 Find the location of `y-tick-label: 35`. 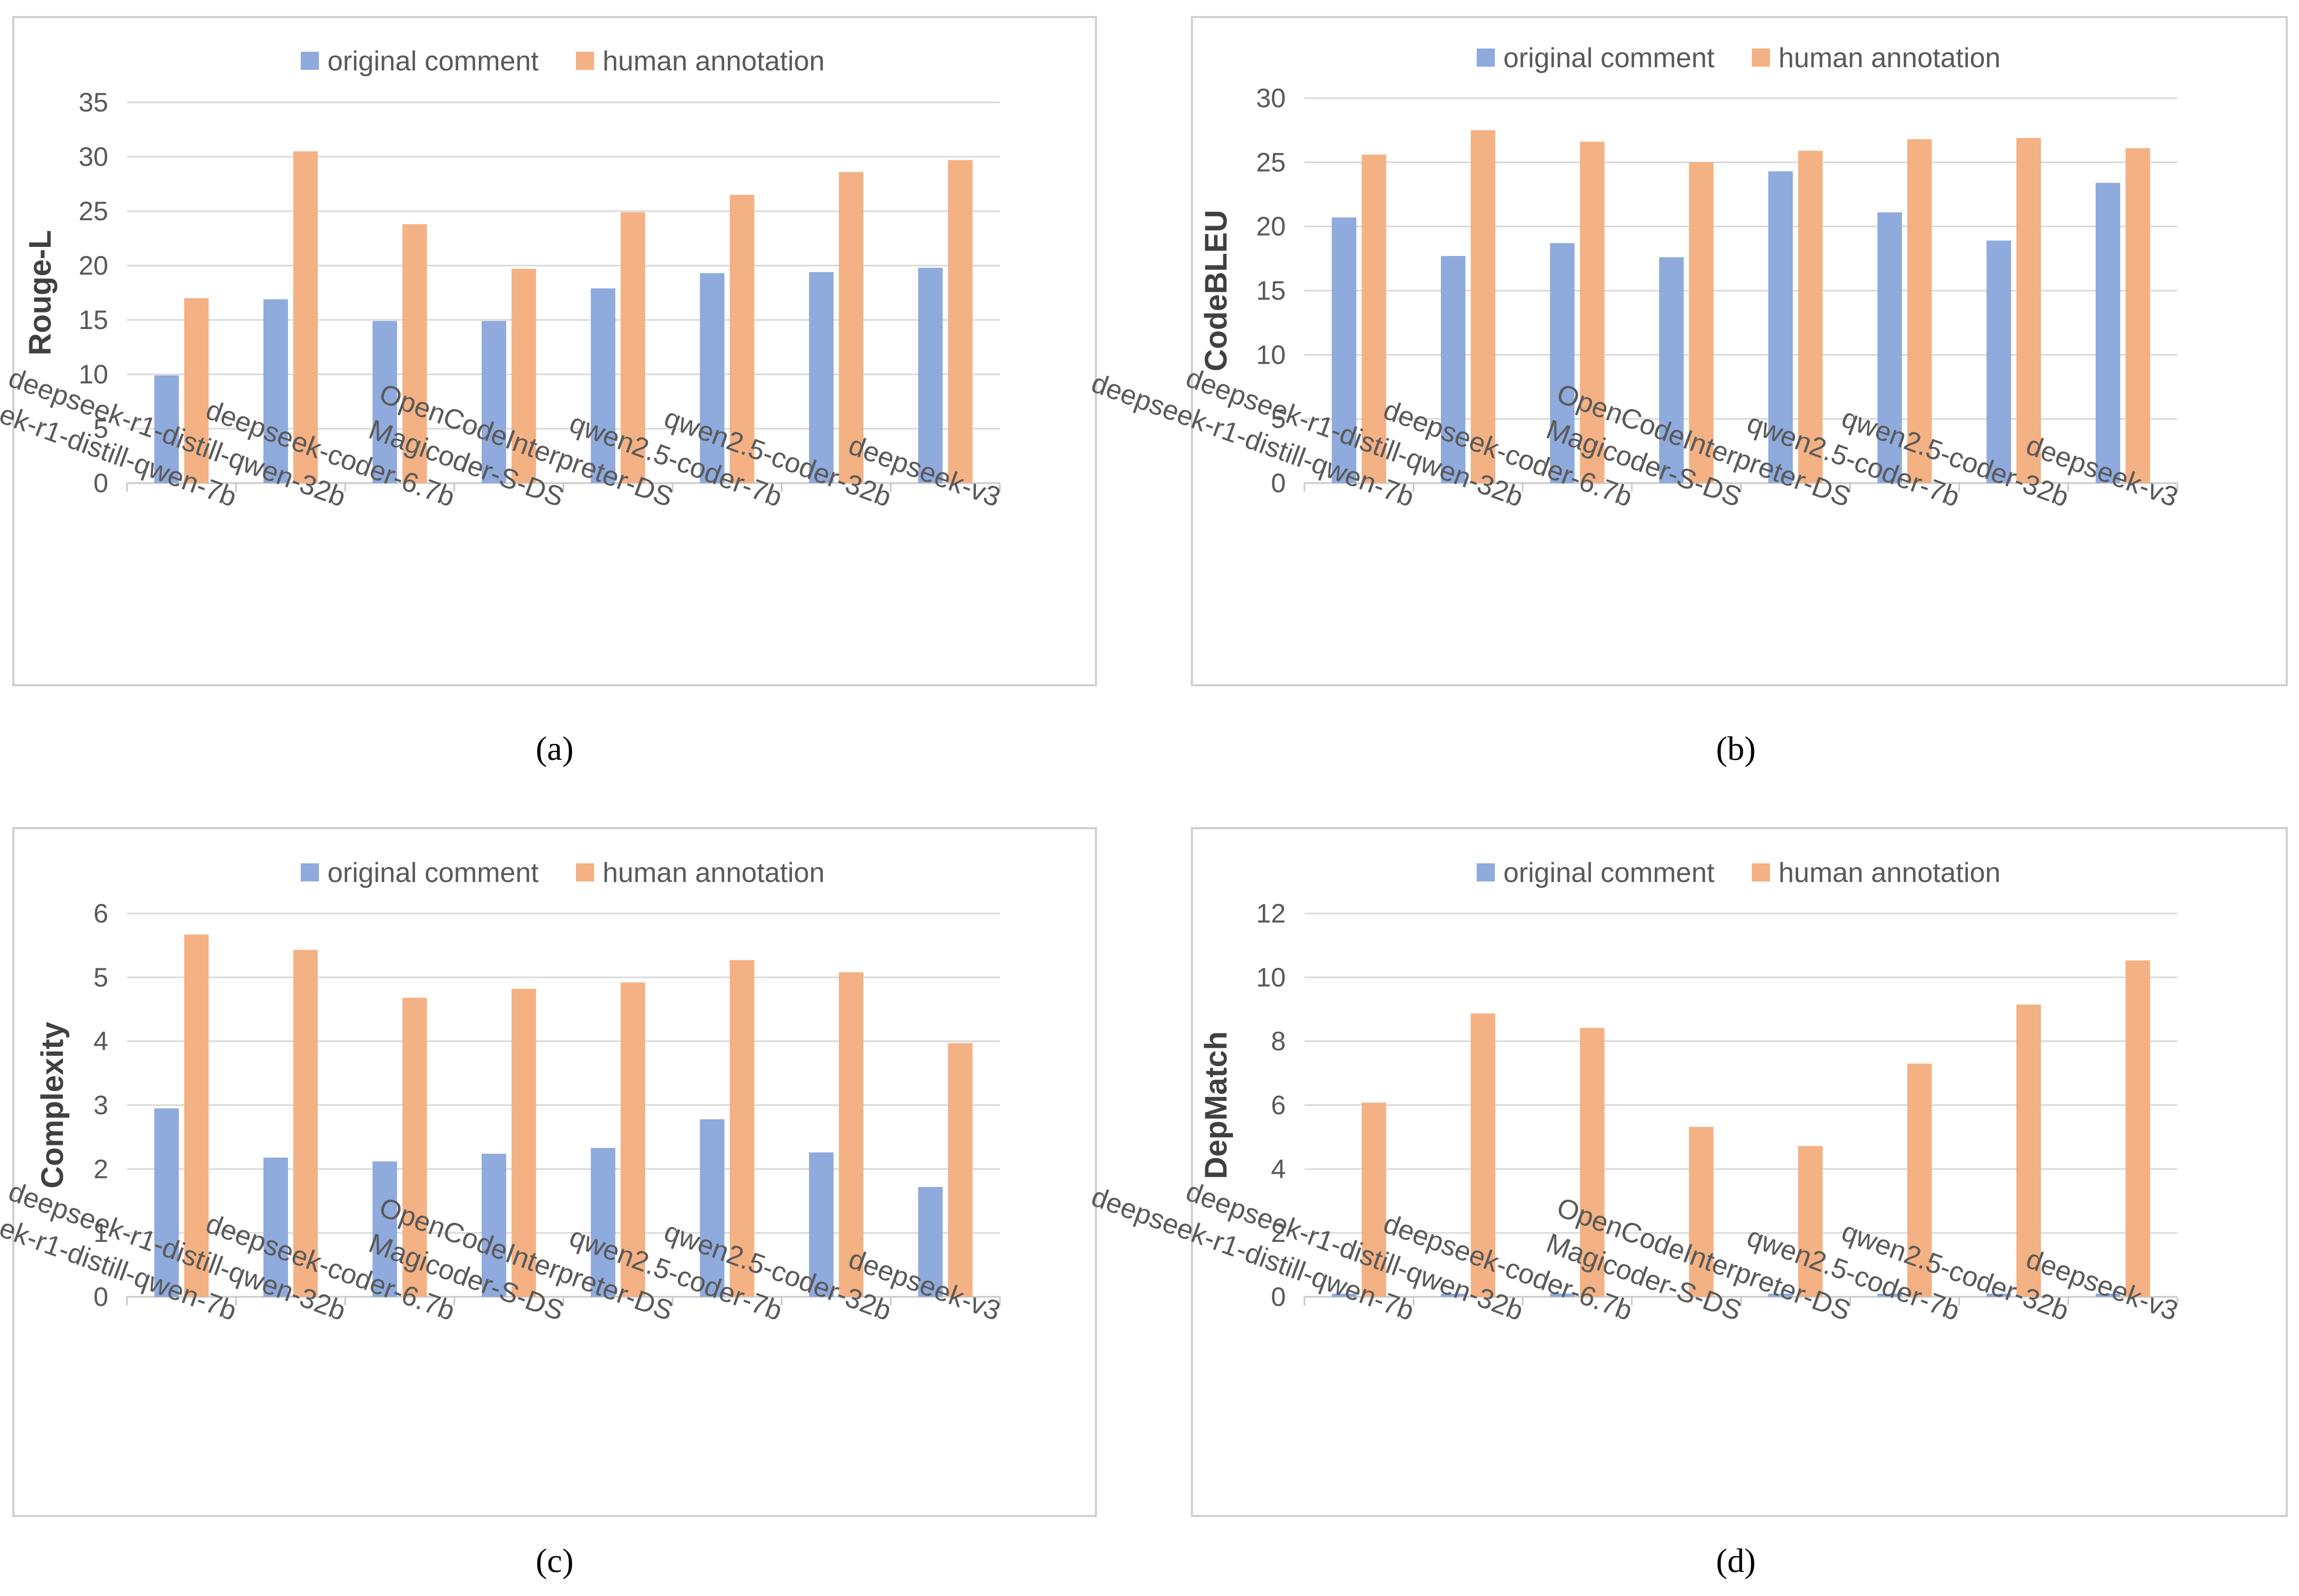

y-tick-label: 35 is located at coordinates (93, 102).